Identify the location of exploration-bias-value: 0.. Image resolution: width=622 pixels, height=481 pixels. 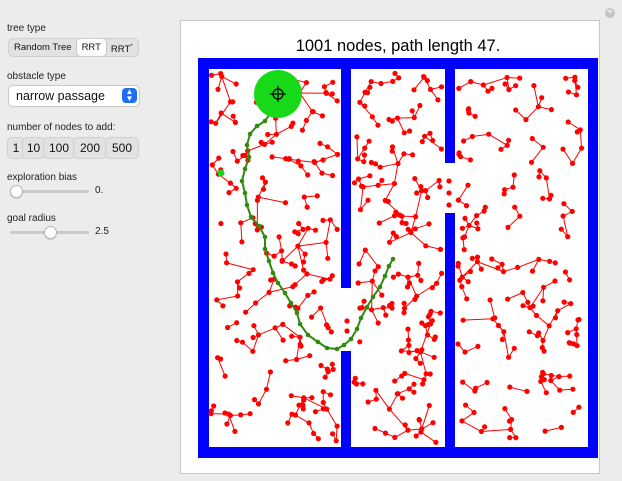
(99, 190).